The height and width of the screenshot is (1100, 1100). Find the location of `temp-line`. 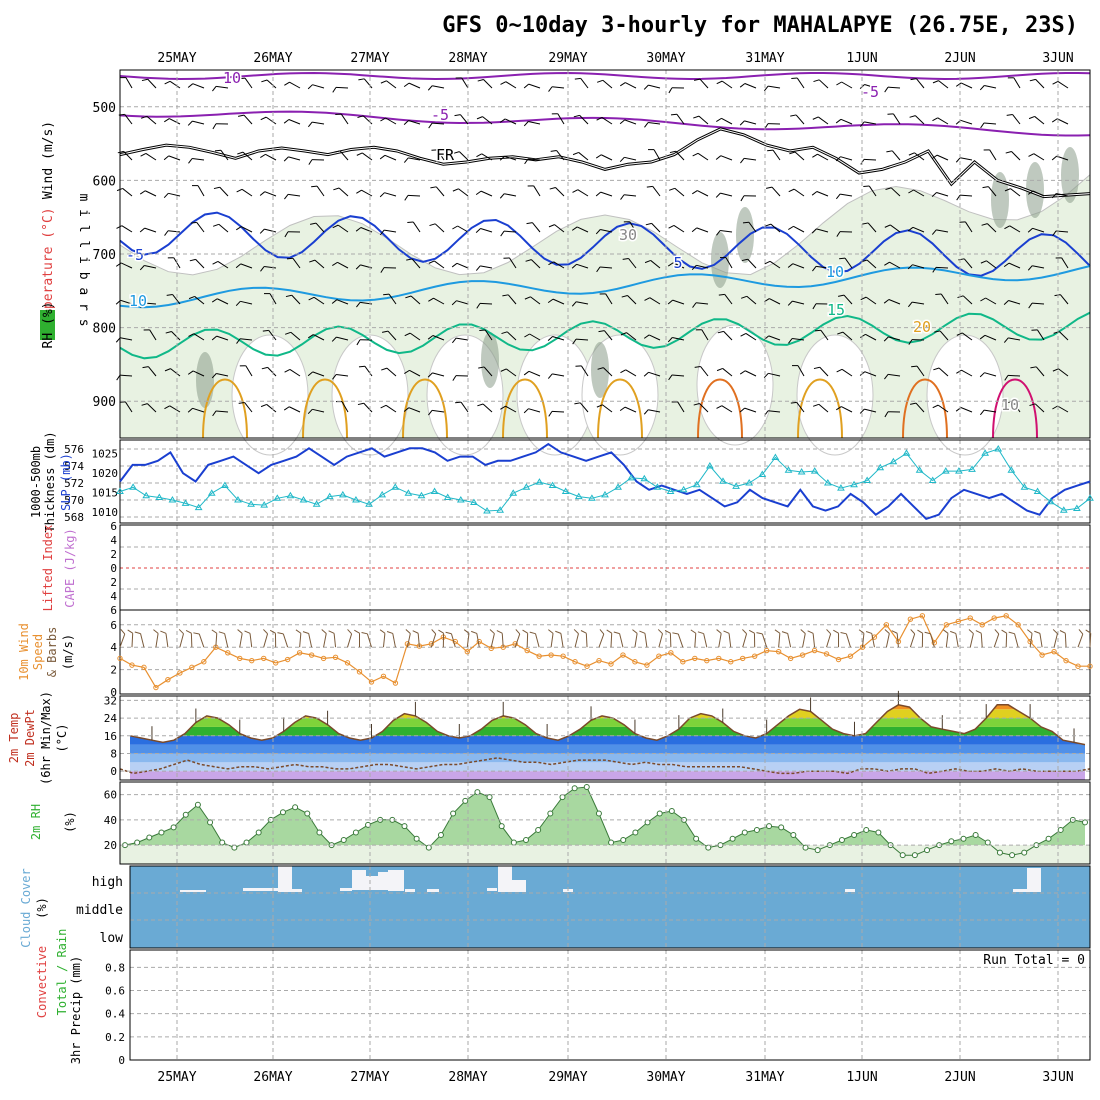

temp-line is located at coordinates (607, 725).